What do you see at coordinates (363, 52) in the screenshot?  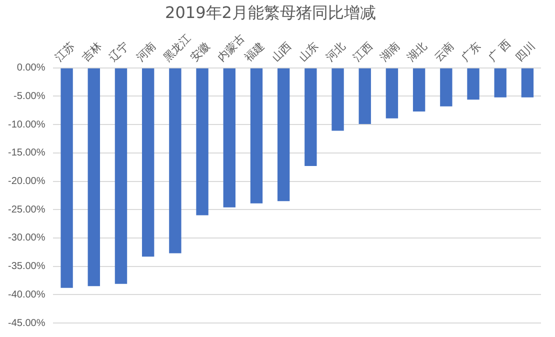 I see `x-tick-label: 江西` at bounding box center [363, 52].